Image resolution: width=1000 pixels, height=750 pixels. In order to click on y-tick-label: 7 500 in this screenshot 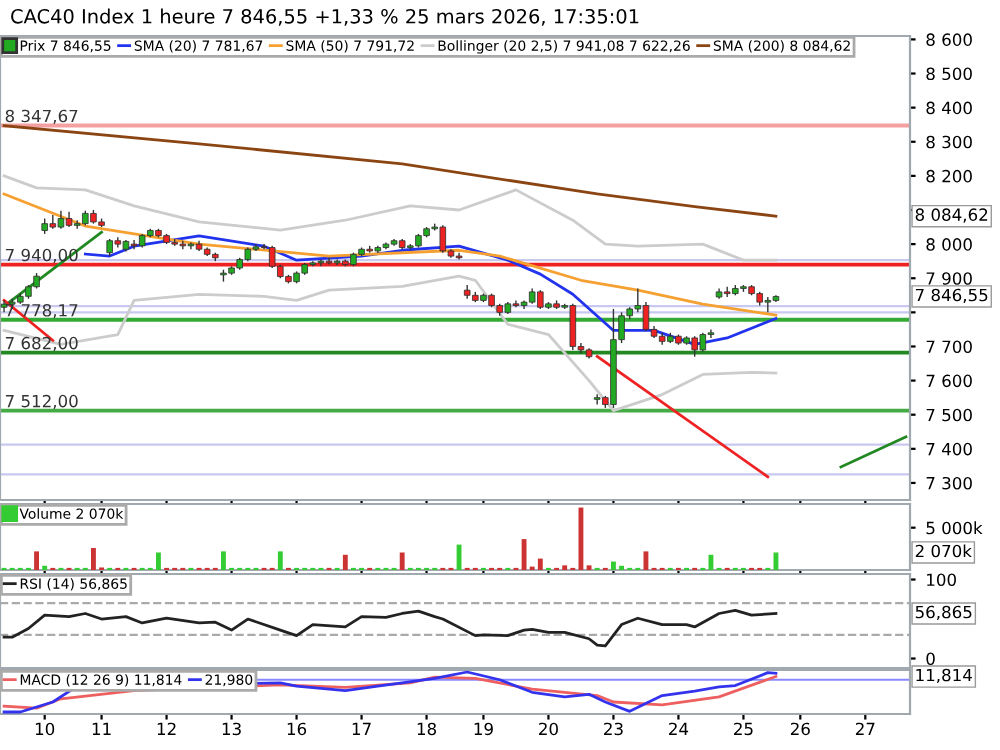, I will do `click(949, 415)`.